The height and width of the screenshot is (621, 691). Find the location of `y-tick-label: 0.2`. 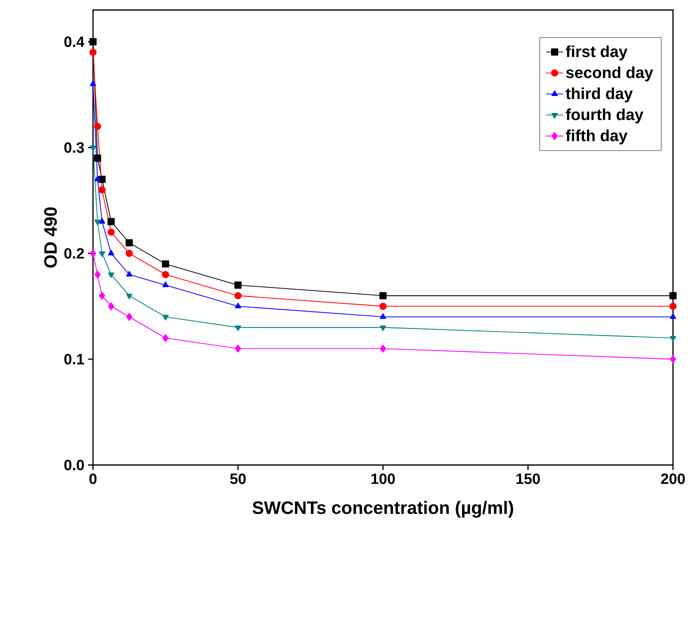

y-tick-label: 0.2 is located at coordinates (74, 253).